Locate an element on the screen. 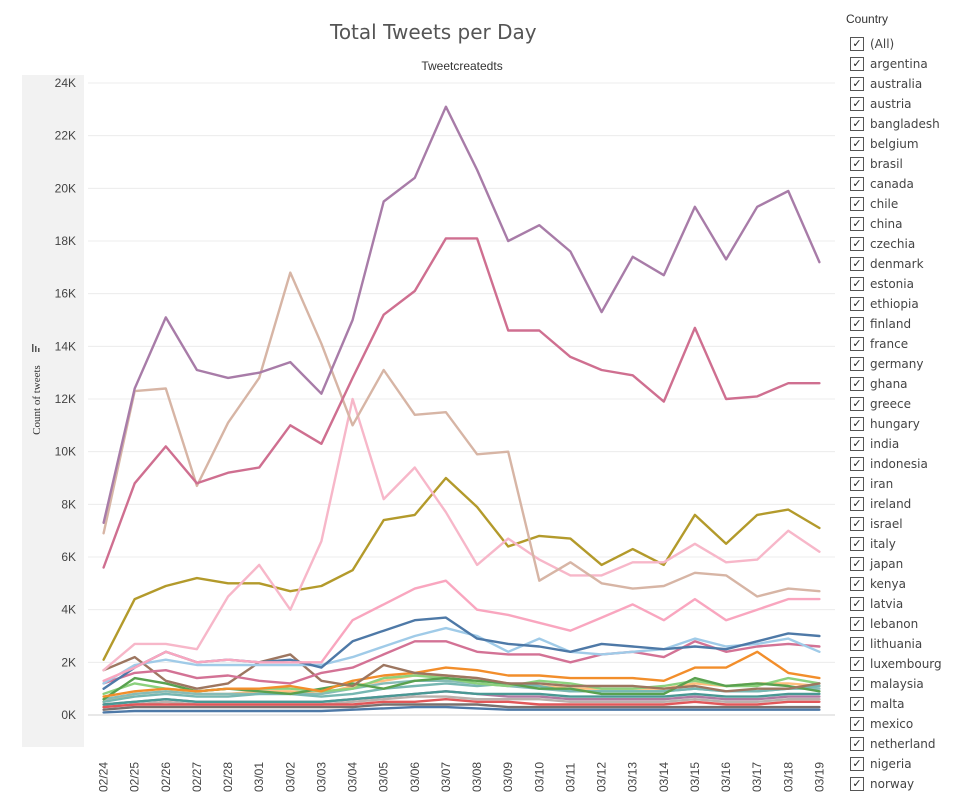  legend-item: ✓ france is located at coordinates (907, 344).